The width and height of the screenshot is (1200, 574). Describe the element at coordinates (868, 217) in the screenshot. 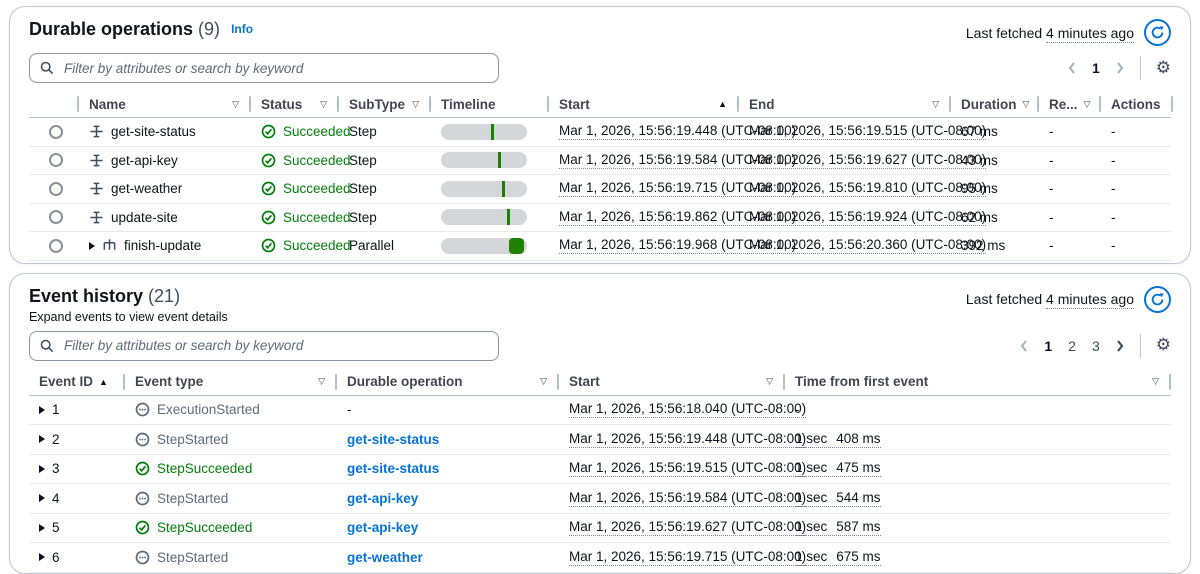

I see `end-timestamp: Mar 1, 2026, 15:56:19.924 (UTC-08:00)` at that location.